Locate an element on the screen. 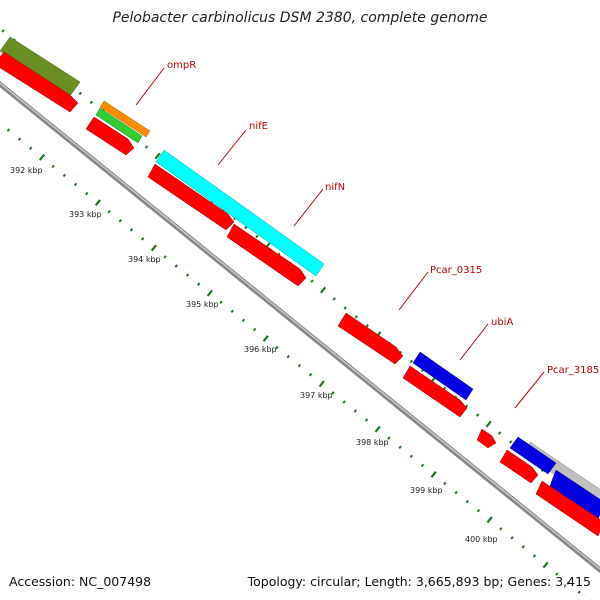 This screenshot has height=600, width=600. gene-label-ubiA: ubiA is located at coordinates (502, 322).